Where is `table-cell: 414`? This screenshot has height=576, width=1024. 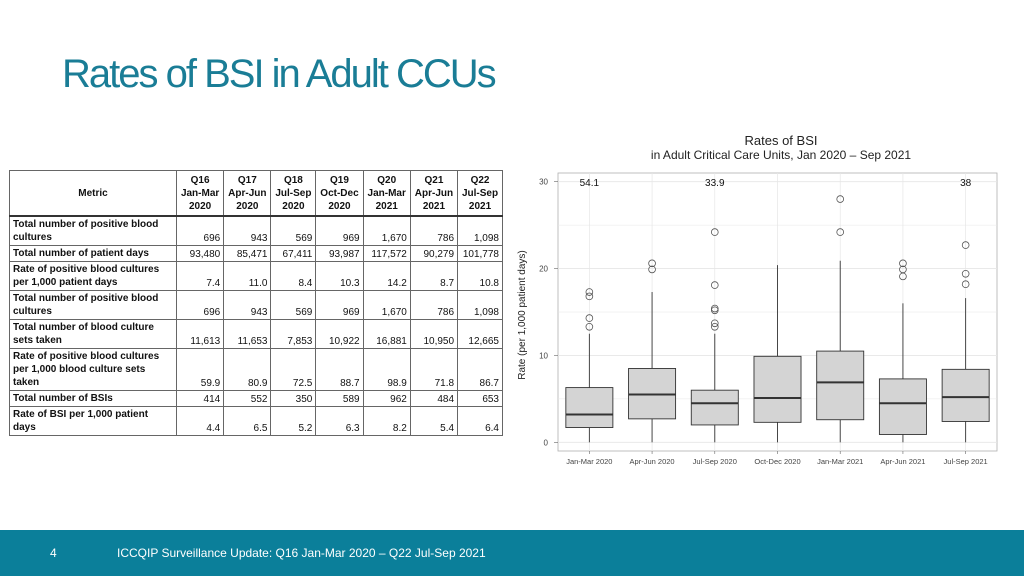
table-cell: 414 is located at coordinates (200, 398).